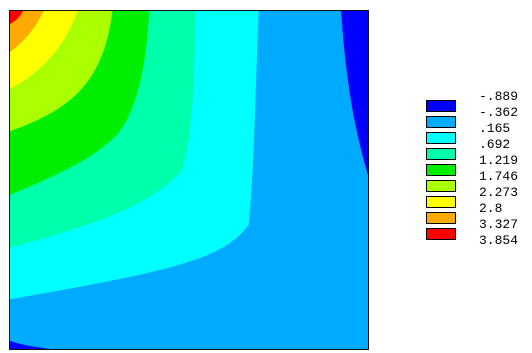 The height and width of the screenshot is (353, 532). Describe the element at coordinates (476, 228) in the screenshot. I see `legend-entry: 3.327` at that location.